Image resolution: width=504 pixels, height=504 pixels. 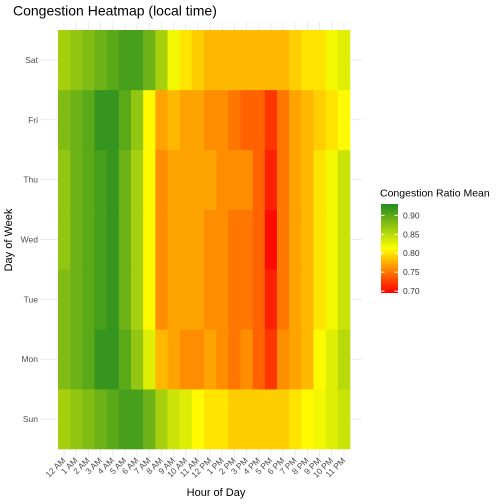 What do you see at coordinates (389, 248) in the screenshot?
I see `colorbar` at bounding box center [389, 248].